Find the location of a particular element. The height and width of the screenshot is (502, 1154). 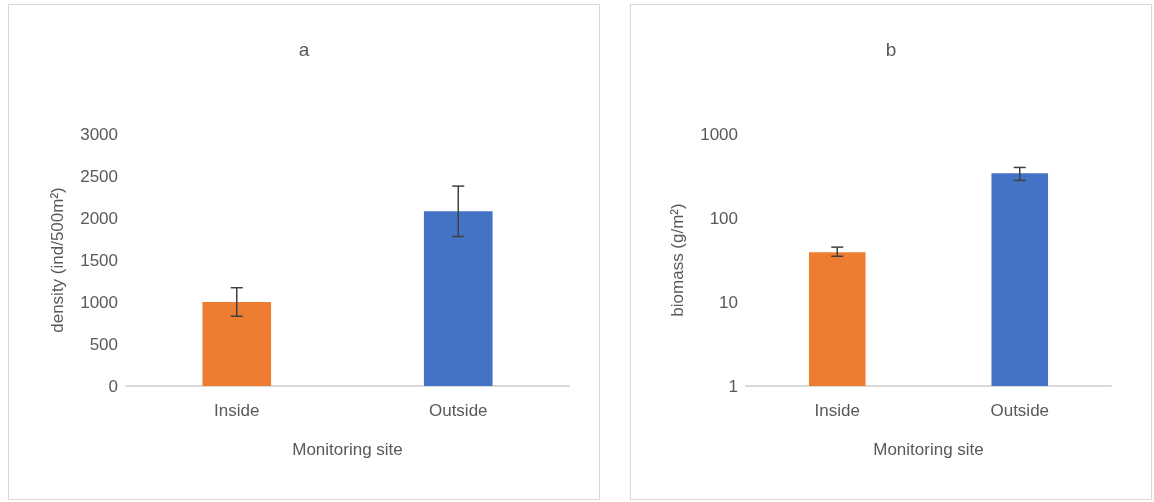

y-tick-label: 1500 is located at coordinates (99, 260).